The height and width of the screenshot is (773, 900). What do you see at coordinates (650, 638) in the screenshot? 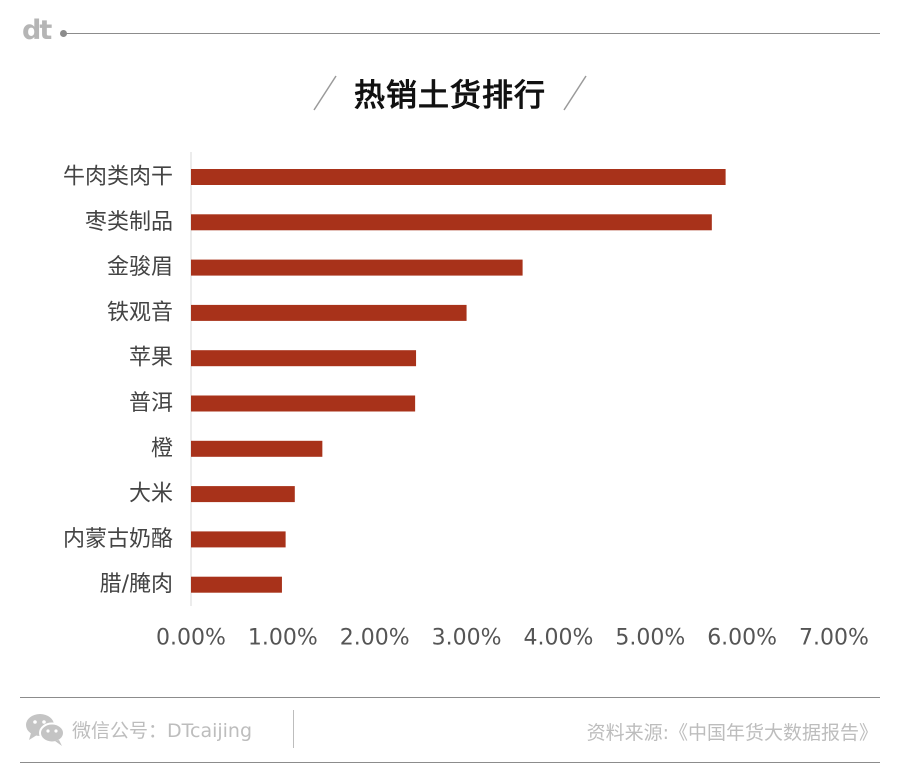
I see `x-tick-label: 5.00%` at bounding box center [650, 638].